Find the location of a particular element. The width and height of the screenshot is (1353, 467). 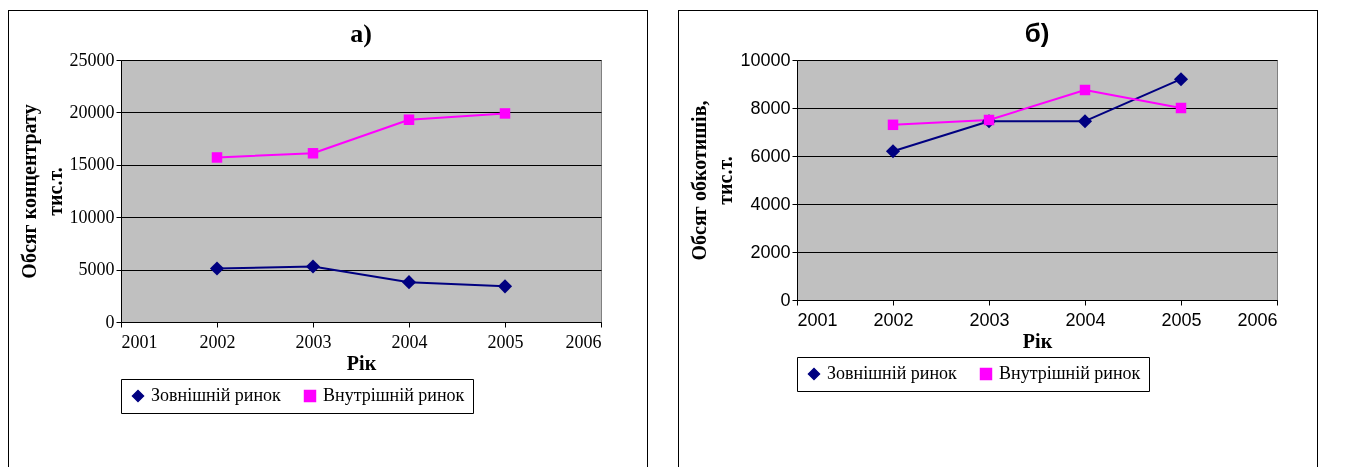

y-tick-label: 8000 is located at coordinates (770, 107).